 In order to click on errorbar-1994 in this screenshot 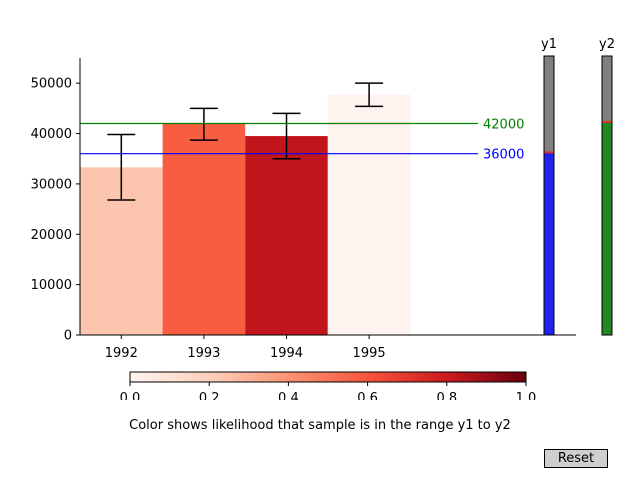, I will do `click(286, 136)`.